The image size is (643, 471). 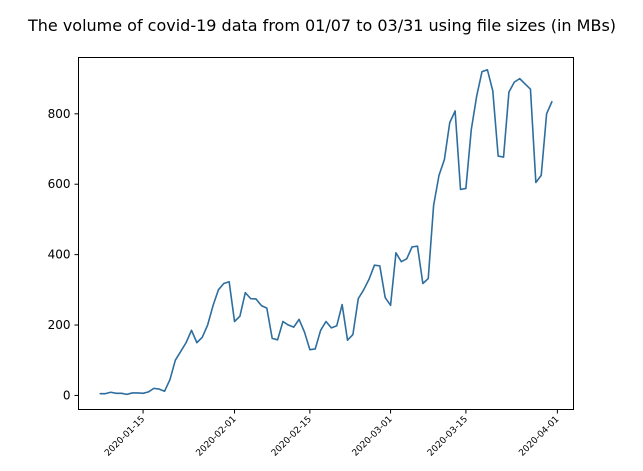 I want to click on y-tick-label: 600, so click(x=59, y=184).